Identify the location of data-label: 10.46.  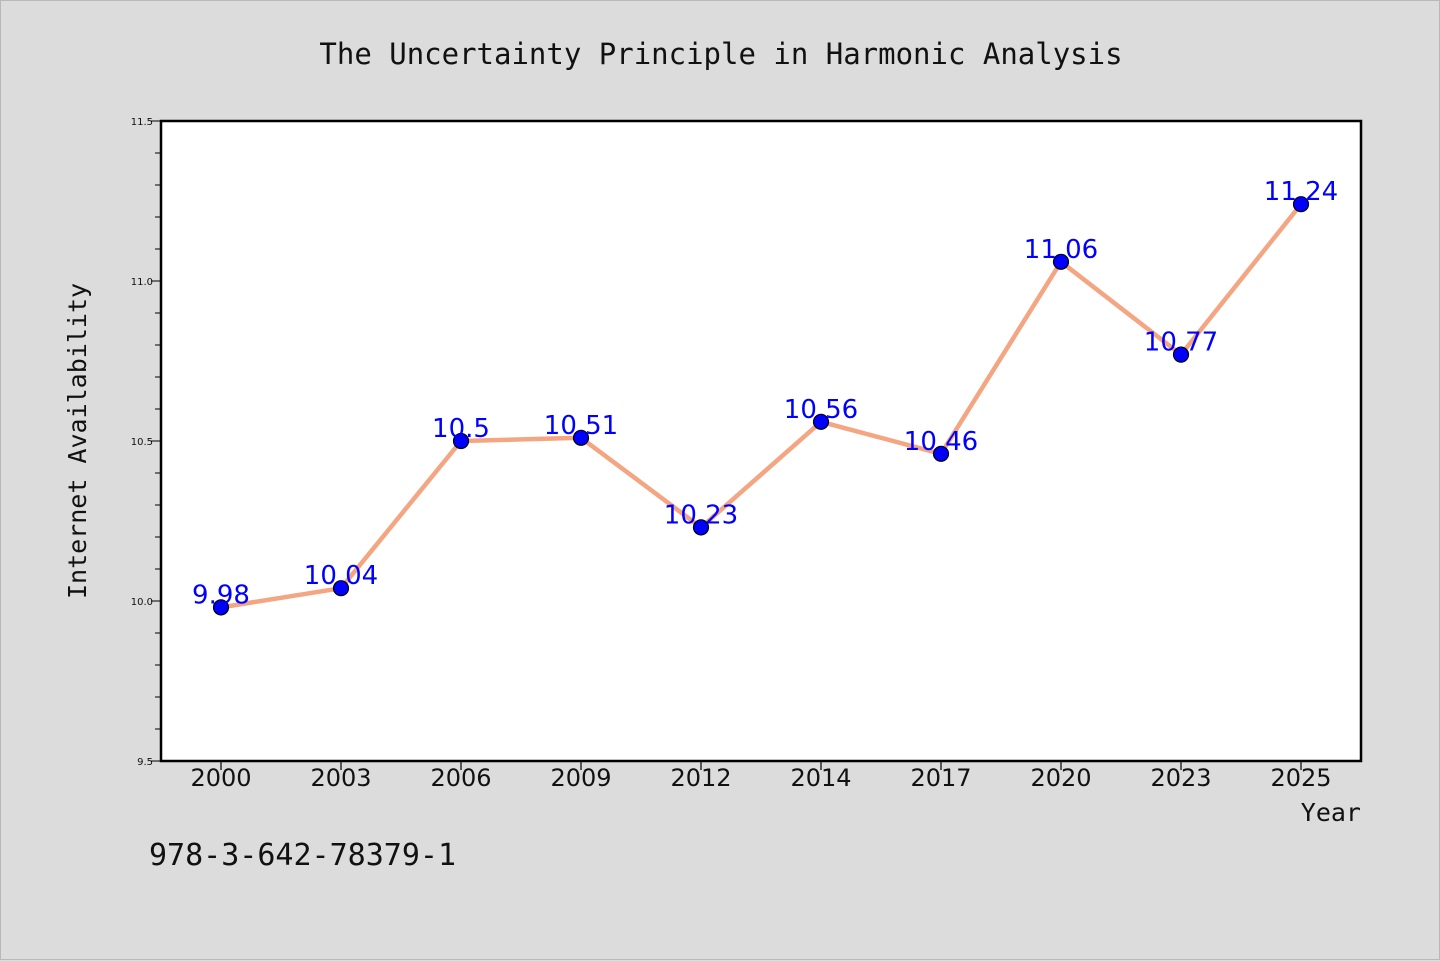
(941, 442).